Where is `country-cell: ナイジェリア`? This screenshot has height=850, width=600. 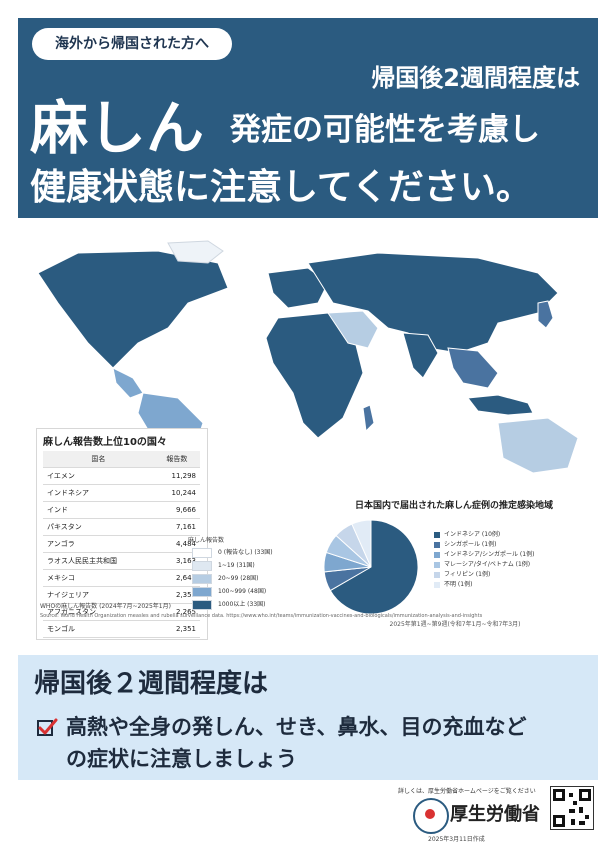 country-cell: ナイジェリア is located at coordinates (98, 595).